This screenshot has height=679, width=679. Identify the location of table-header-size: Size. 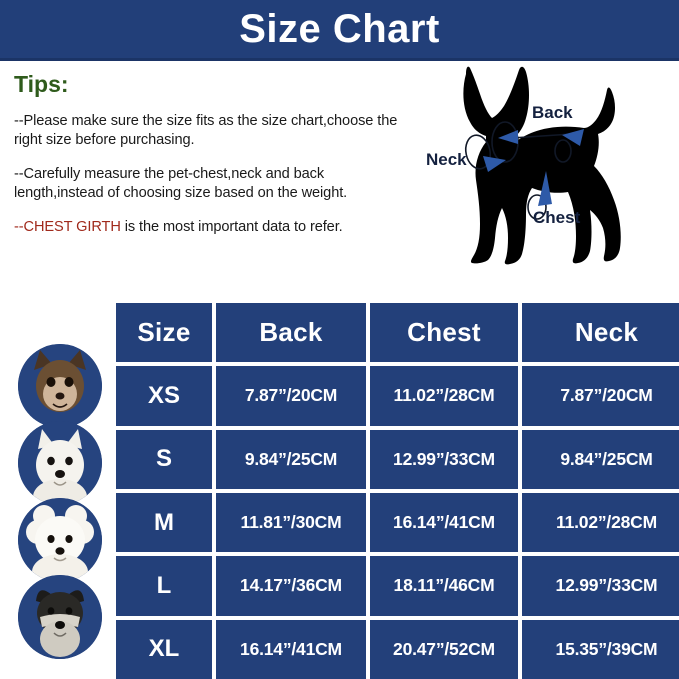
(164, 333).